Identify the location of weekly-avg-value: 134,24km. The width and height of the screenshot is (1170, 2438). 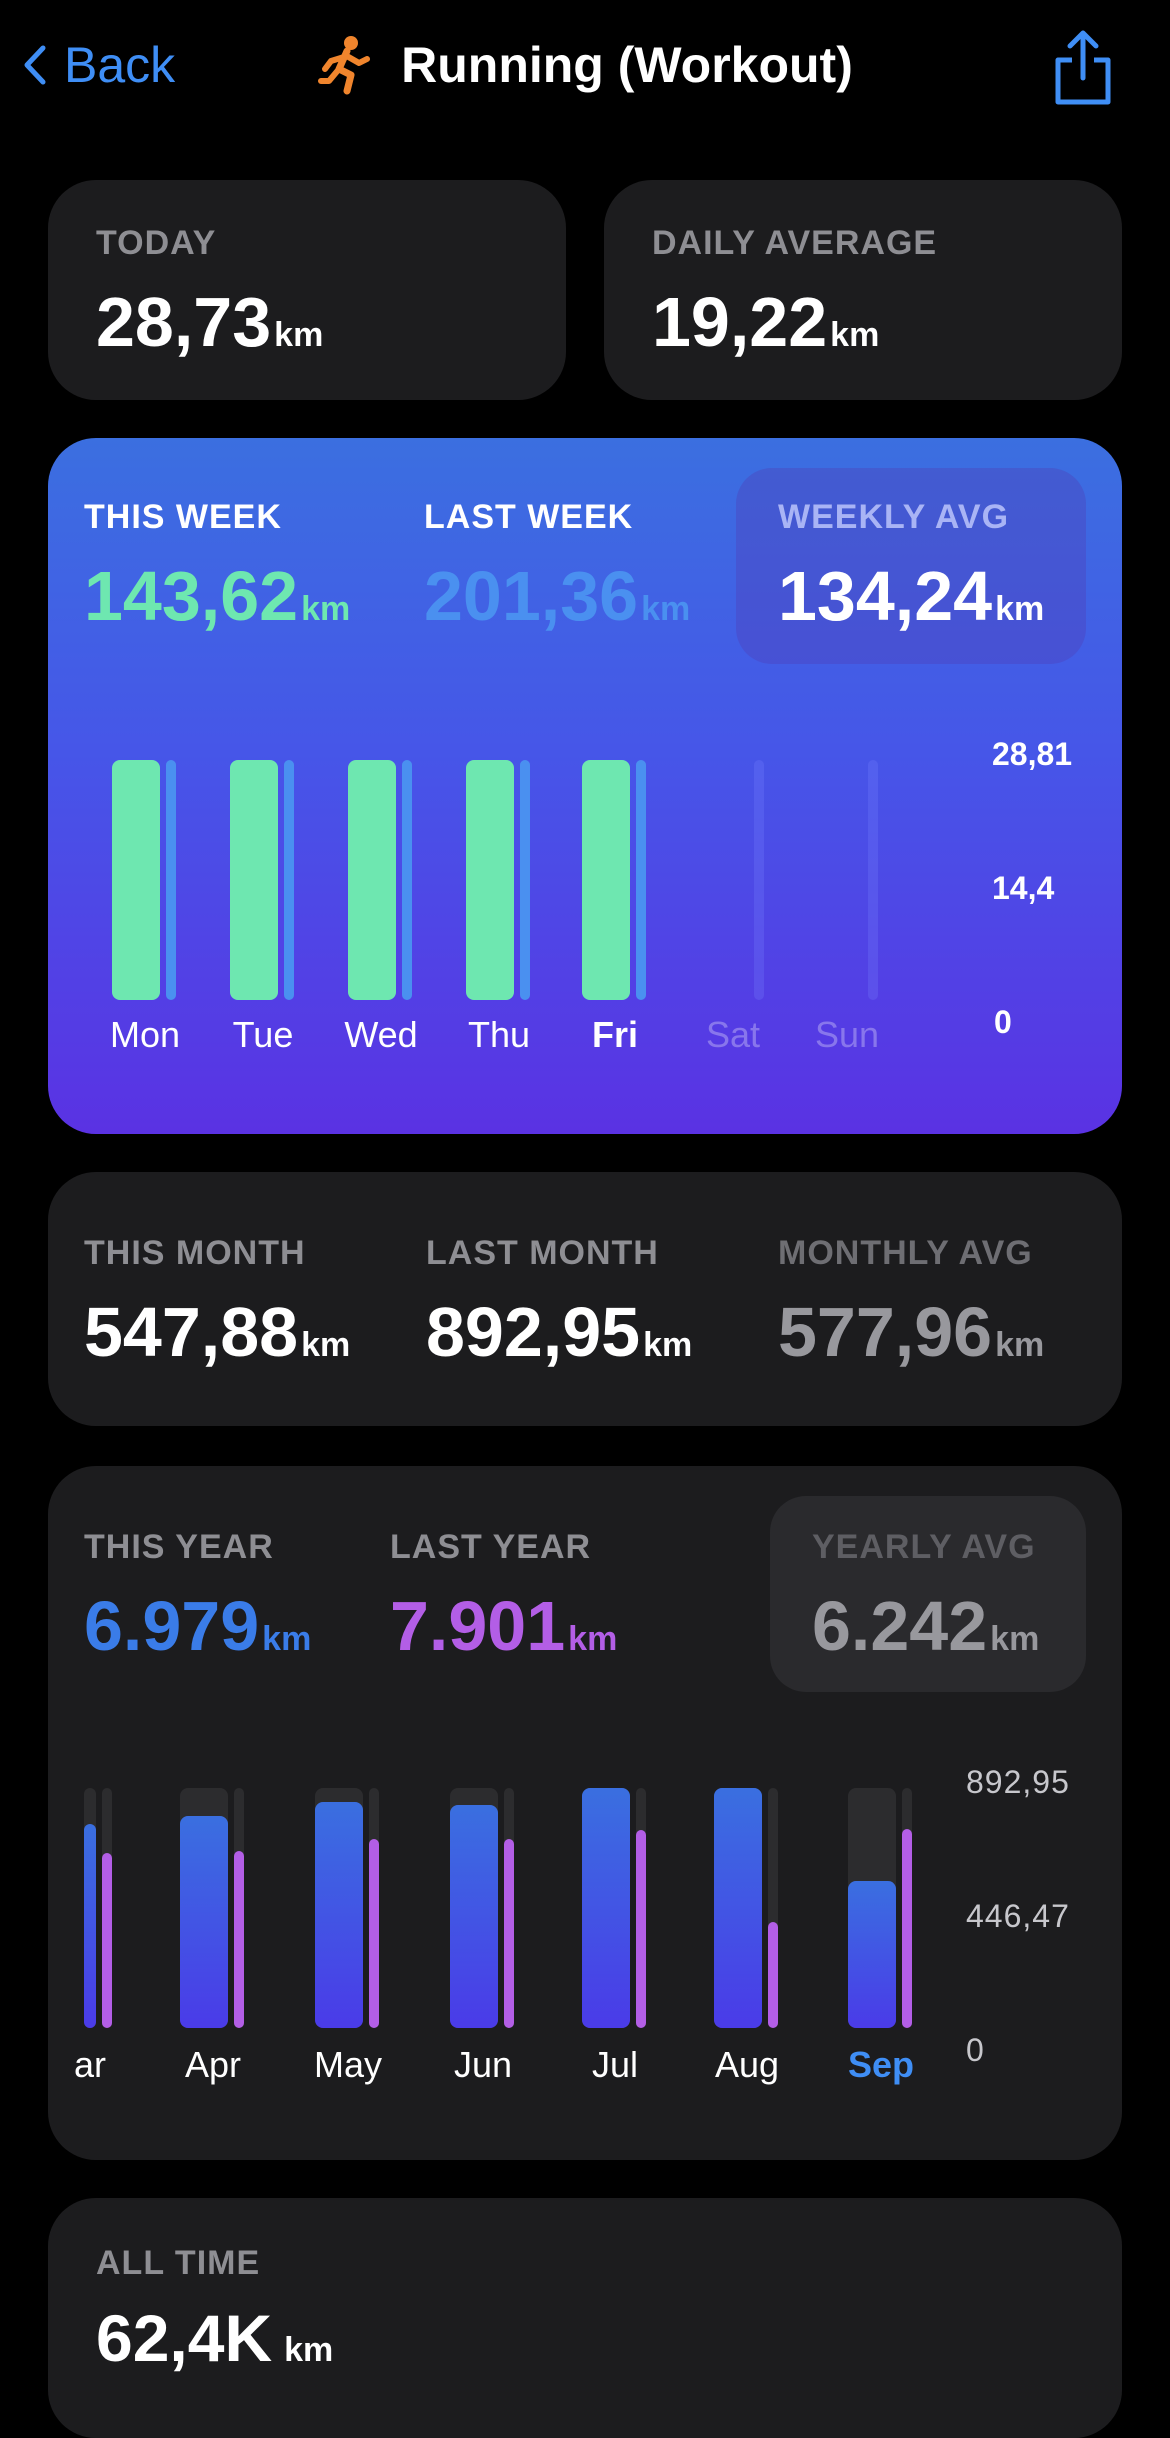
(911, 596).